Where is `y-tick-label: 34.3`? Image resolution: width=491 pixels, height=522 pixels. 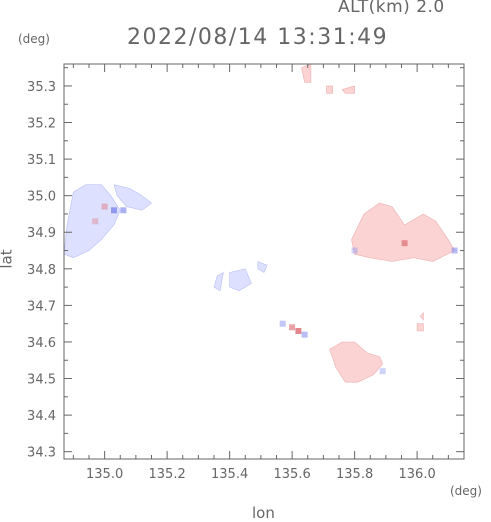
y-tick-label: 34.3 is located at coordinates (41, 453).